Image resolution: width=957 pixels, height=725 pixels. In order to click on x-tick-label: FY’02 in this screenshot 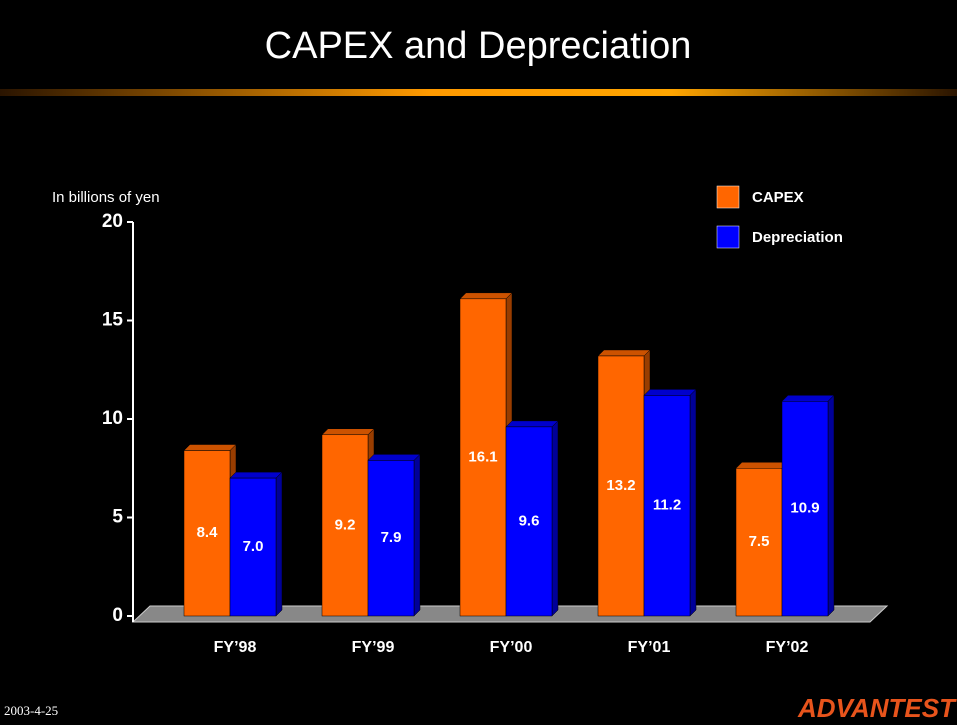, I will do `click(787, 647)`.